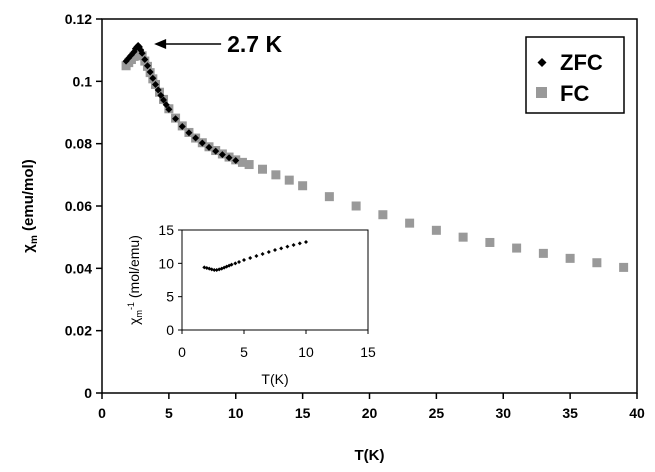 This screenshot has width=655, height=472. What do you see at coordinates (30, 205) in the screenshot?
I see `y-axis-label: χm (emu/mol)` at bounding box center [30, 205].